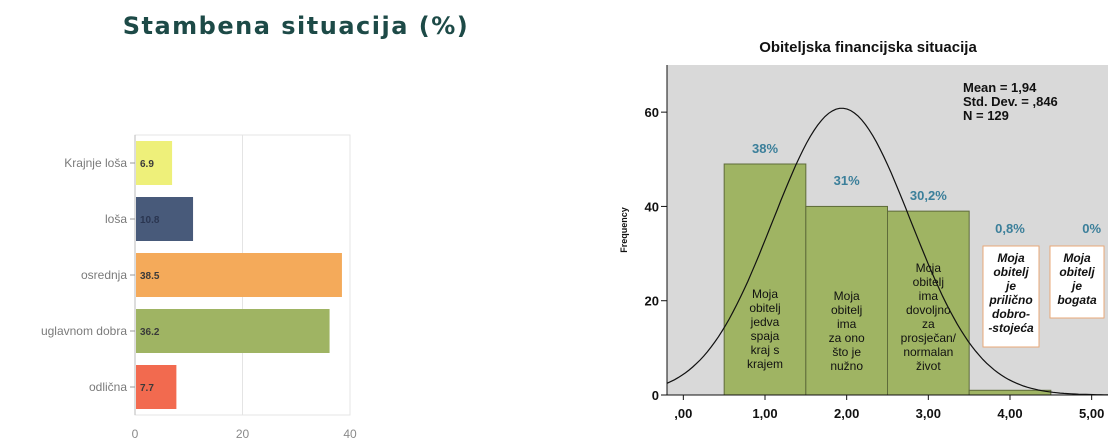 The image size is (1108, 442). Describe the element at coordinates (1009, 413) in the screenshot. I see `x-tick-label: 4,00` at that location.